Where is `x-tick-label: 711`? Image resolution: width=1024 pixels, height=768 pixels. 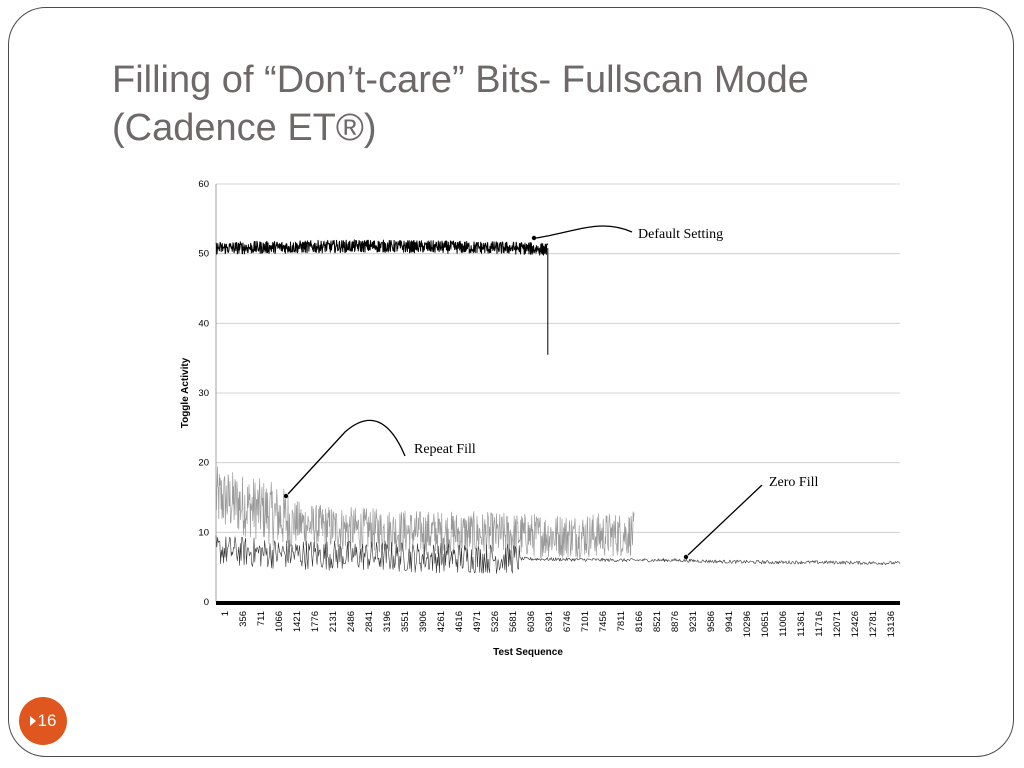 x-tick-label: 711 is located at coordinates (261, 618).